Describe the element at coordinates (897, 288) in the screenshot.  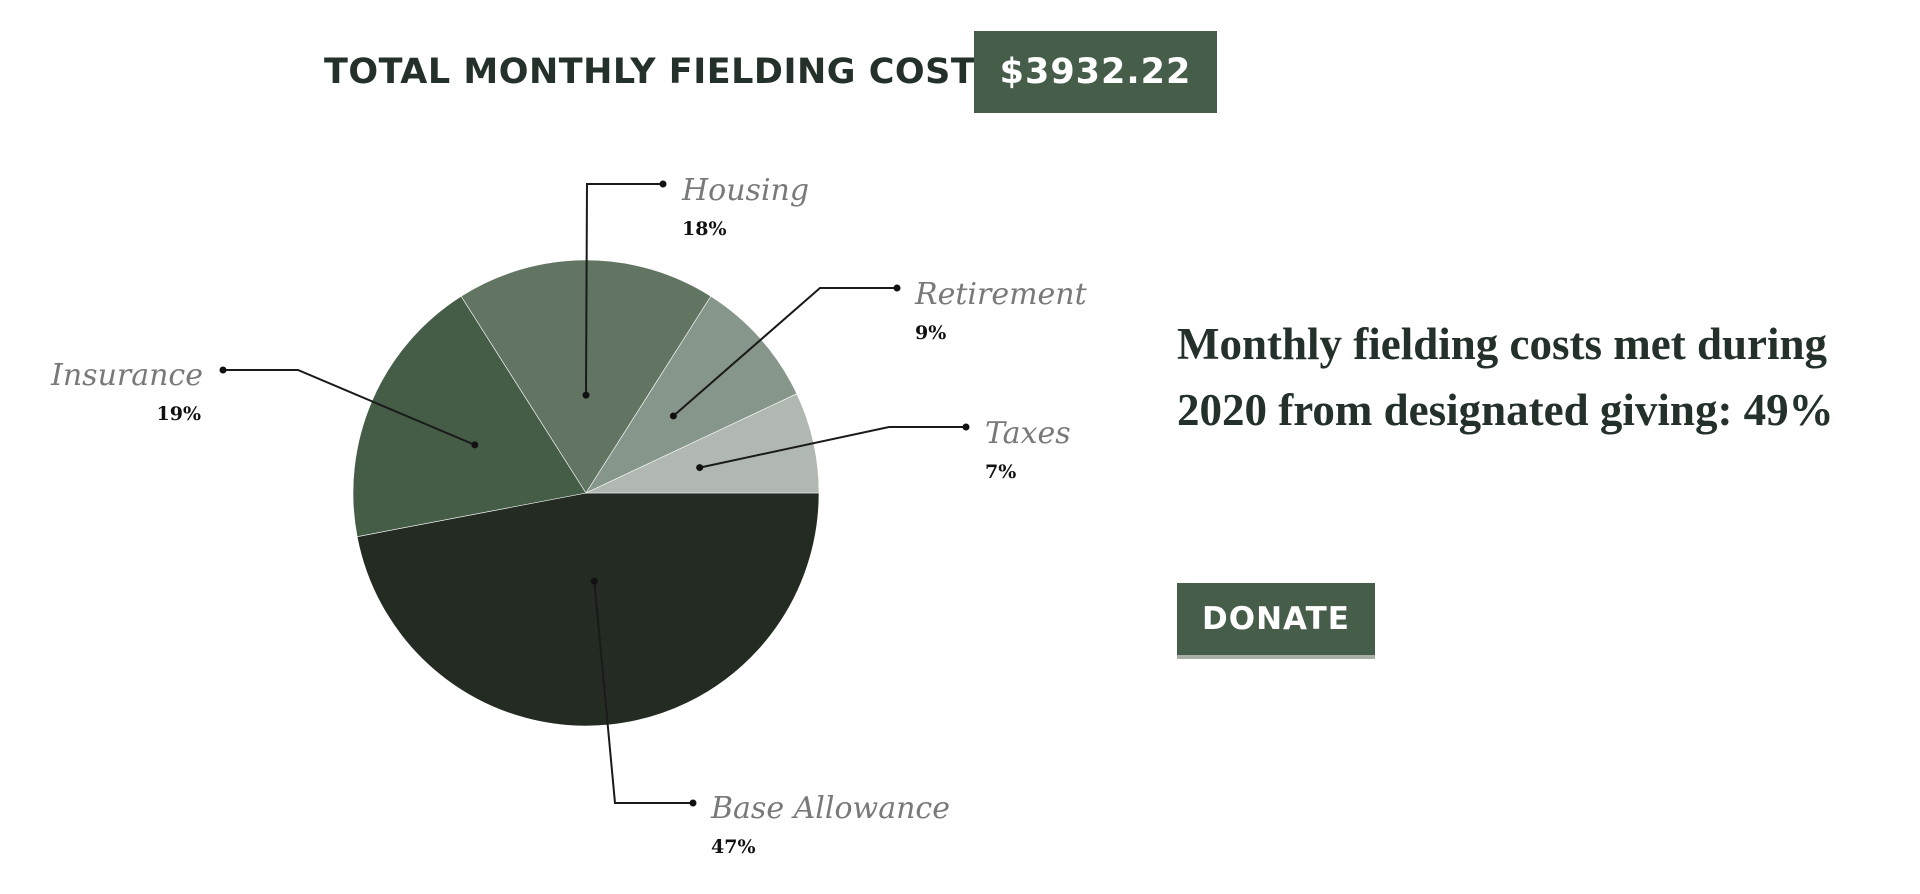
I see `callout-dot-retirement-outer` at that location.